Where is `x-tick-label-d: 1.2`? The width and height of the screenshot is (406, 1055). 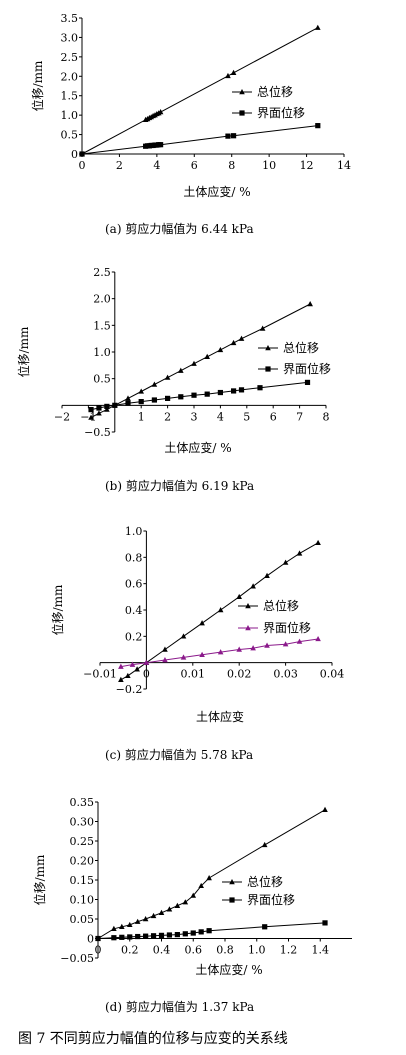 x-tick-label-d: 1.2 is located at coordinates (289, 950).